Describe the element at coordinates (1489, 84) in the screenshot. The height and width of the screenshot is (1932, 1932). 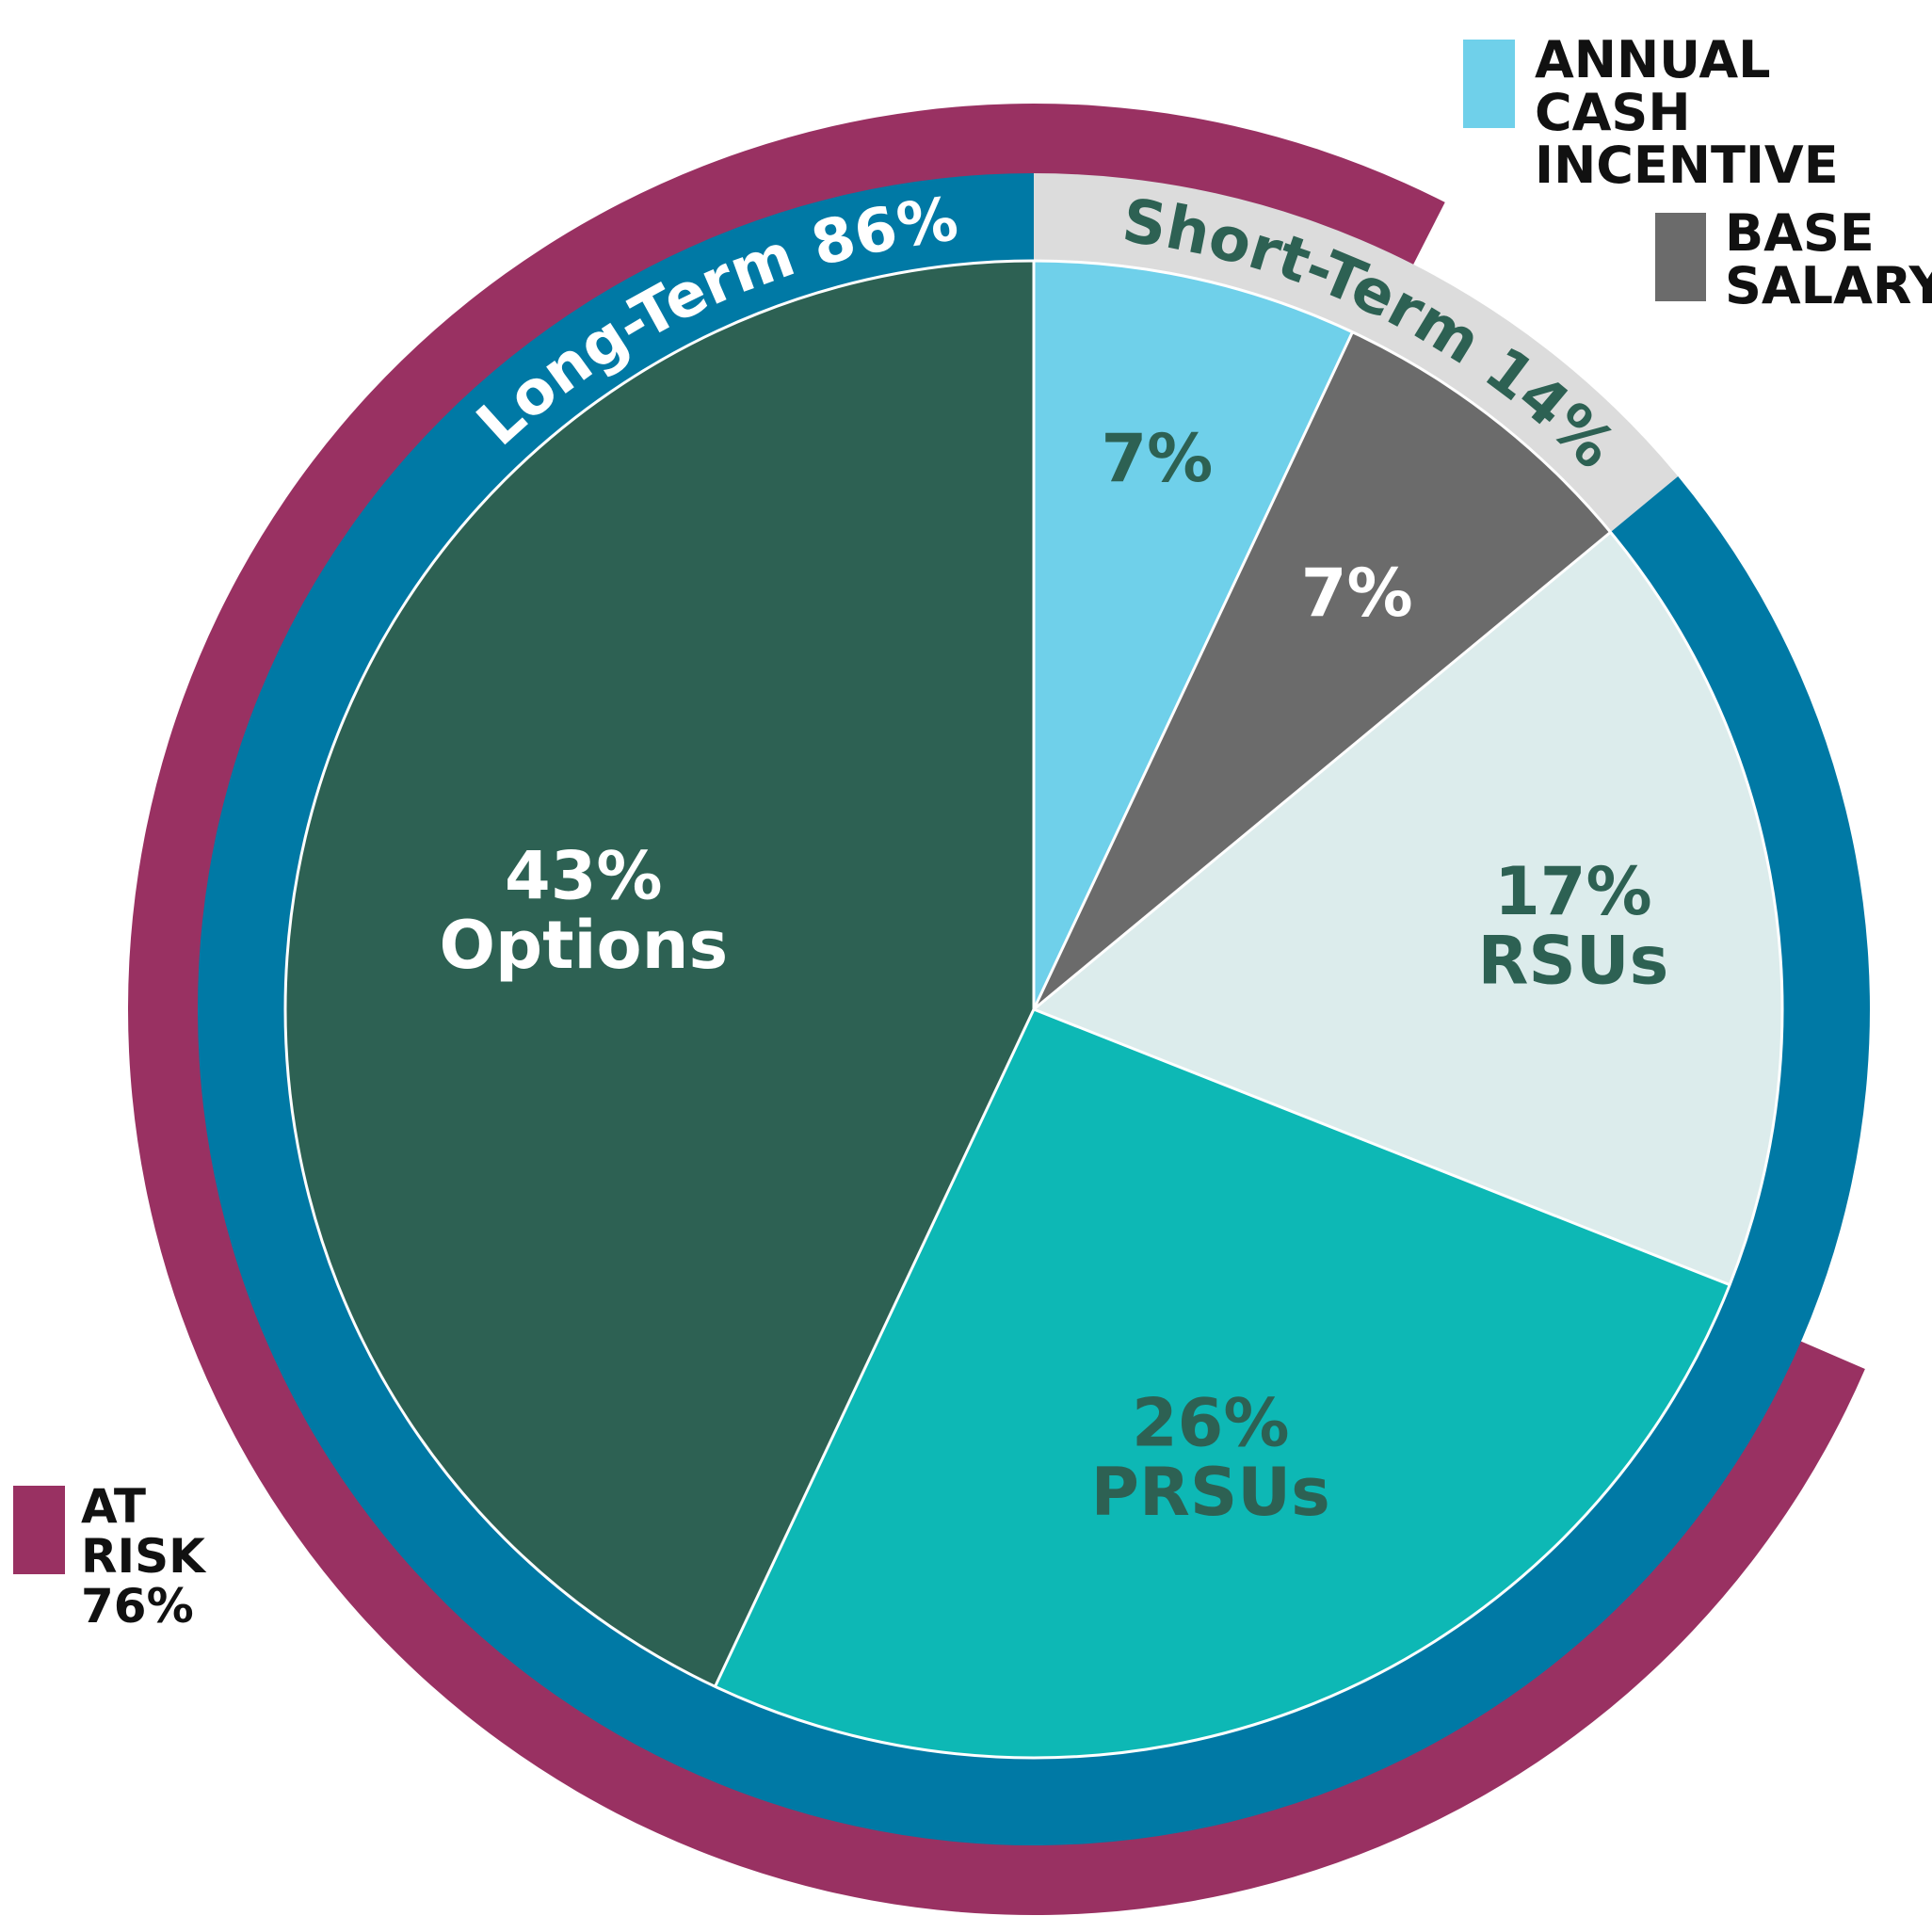
I see `legend-swatch-annual-cash-incentive` at that location.